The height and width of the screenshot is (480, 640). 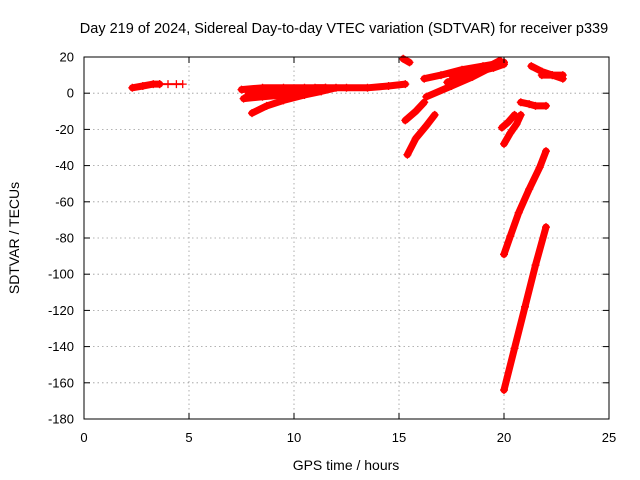 I want to click on y-tick-label: -160, so click(x=61, y=382).